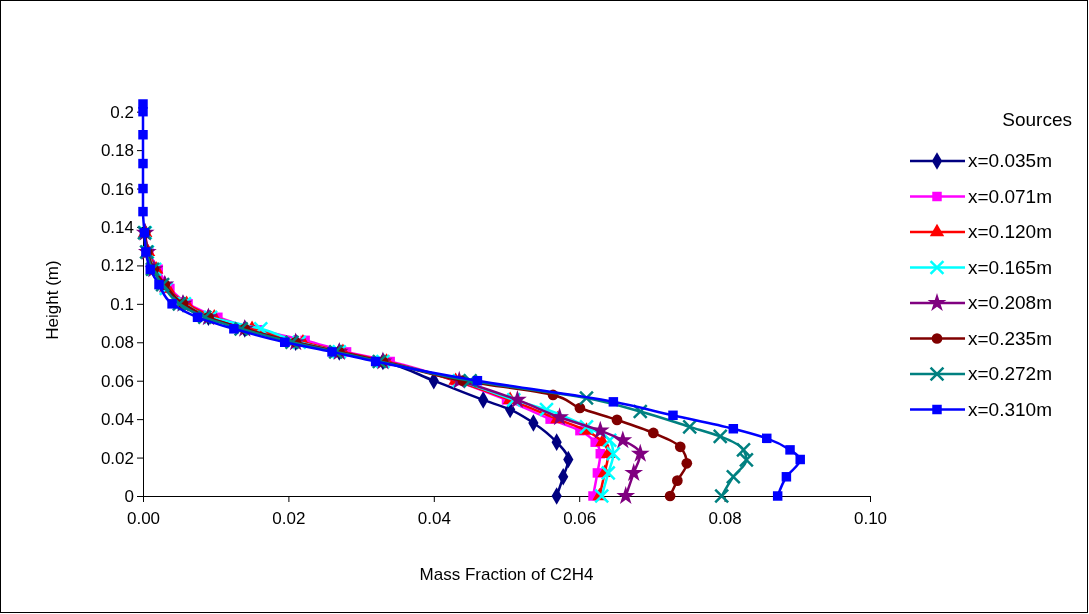 The height and width of the screenshot is (614, 1089). I want to click on y-tick-label: 0.16, so click(117, 189).